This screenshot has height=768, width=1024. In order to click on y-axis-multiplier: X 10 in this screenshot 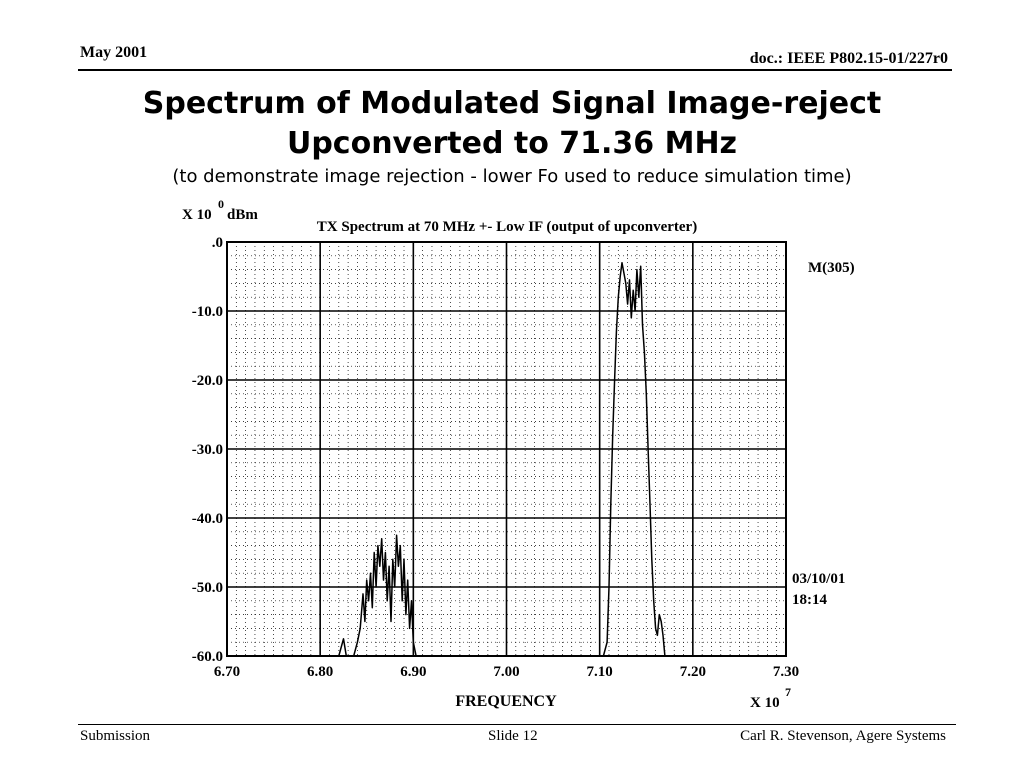, I will do `click(197, 215)`.